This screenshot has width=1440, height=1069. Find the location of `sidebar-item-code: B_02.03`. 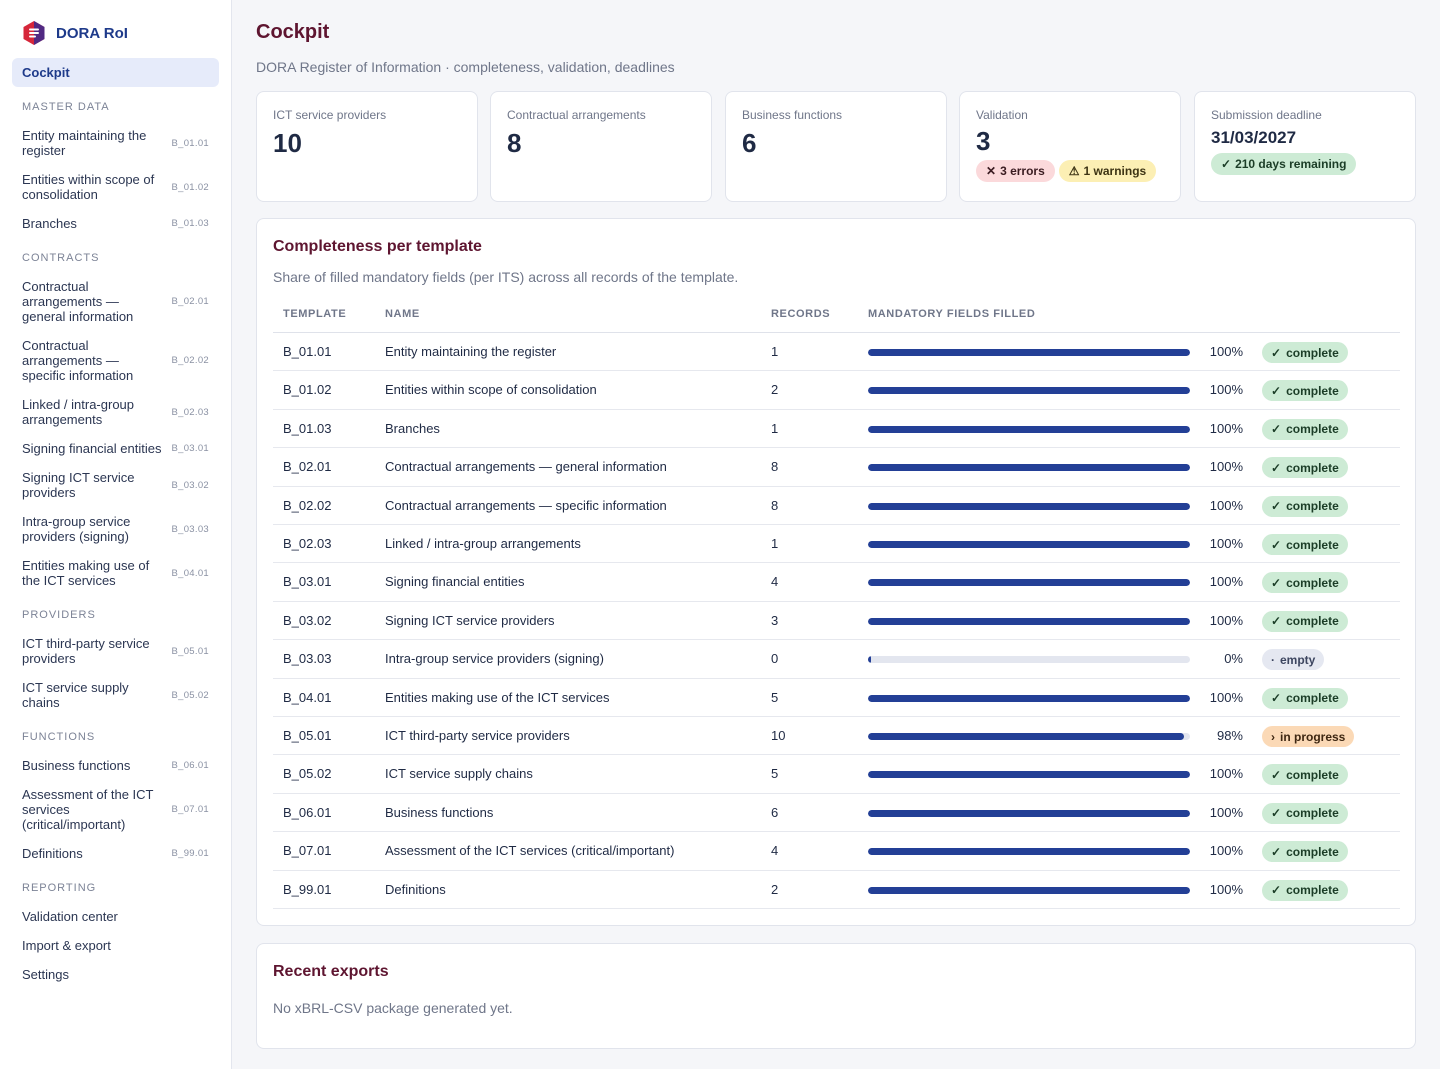

sidebar-item-code: B_02.03 is located at coordinates (190, 412).